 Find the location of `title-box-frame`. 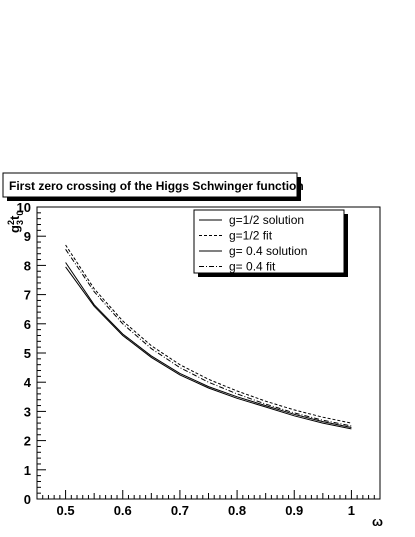

title-box-frame is located at coordinates (150, 185).